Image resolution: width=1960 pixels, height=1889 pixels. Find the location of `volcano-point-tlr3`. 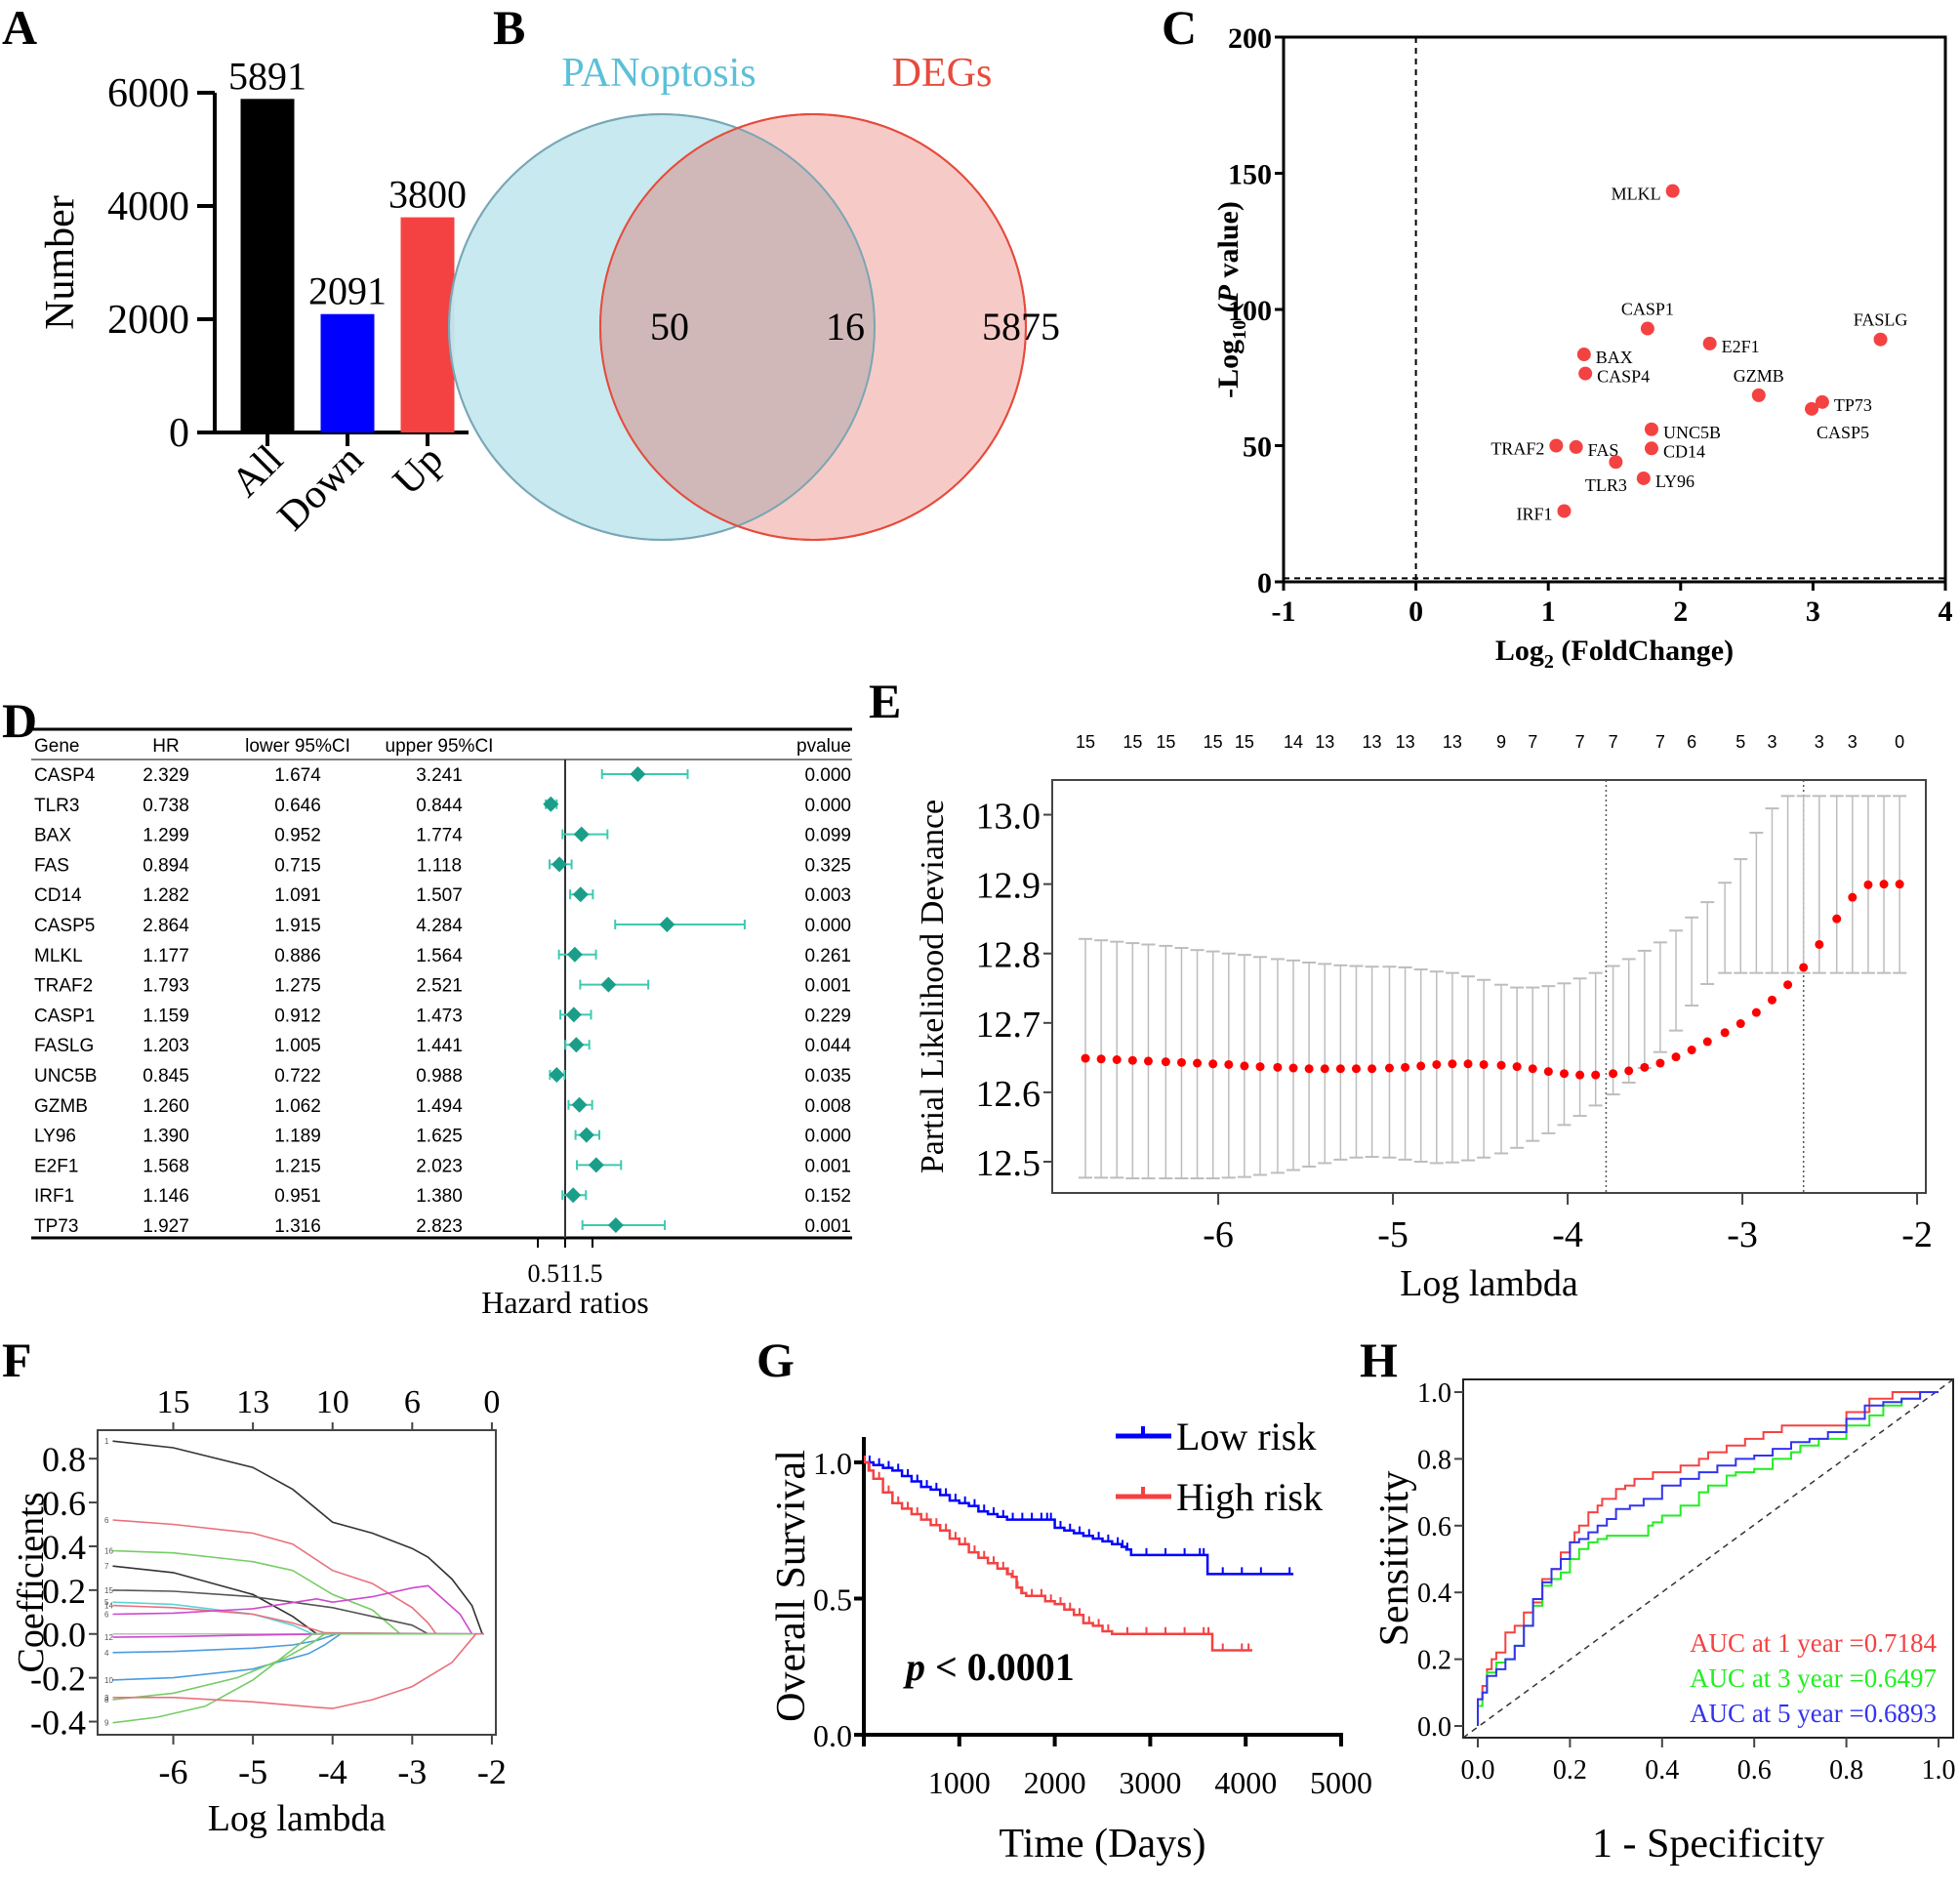

volcano-point-tlr3 is located at coordinates (1616, 462).